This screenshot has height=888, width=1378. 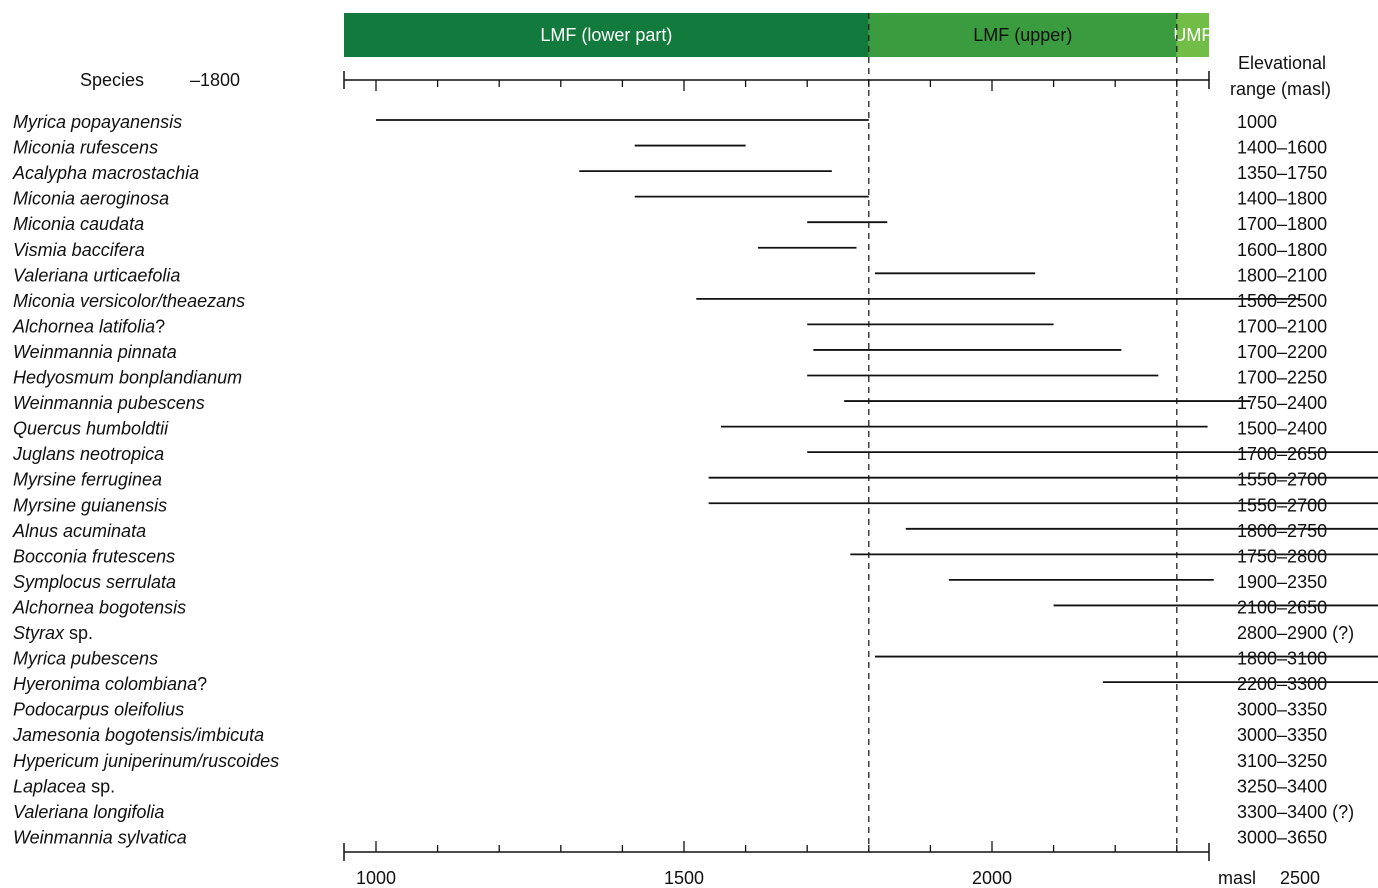 I want to click on species-row: Hyeronima colombiana? 2200–3300, so click(x=695, y=684).